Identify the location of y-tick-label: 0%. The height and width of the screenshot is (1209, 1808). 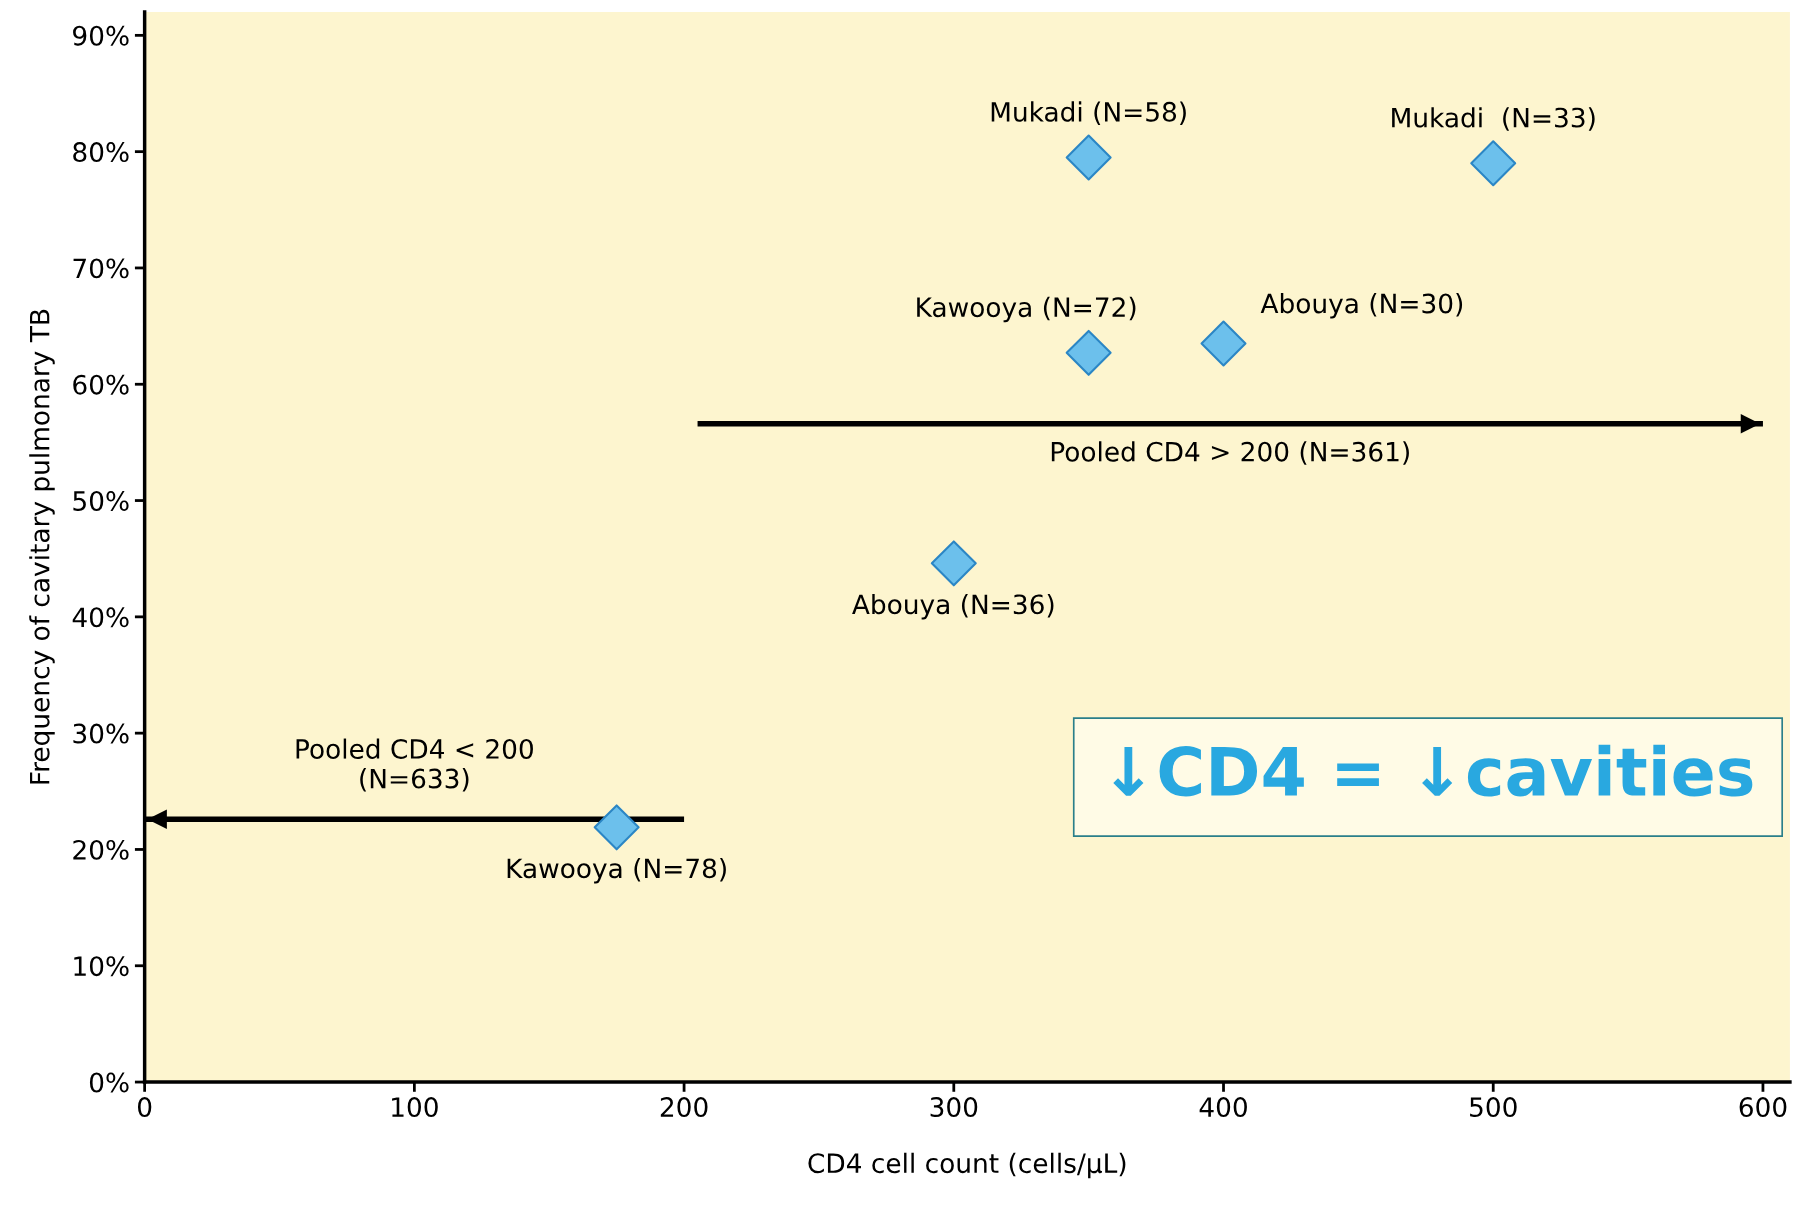
(109, 1082).